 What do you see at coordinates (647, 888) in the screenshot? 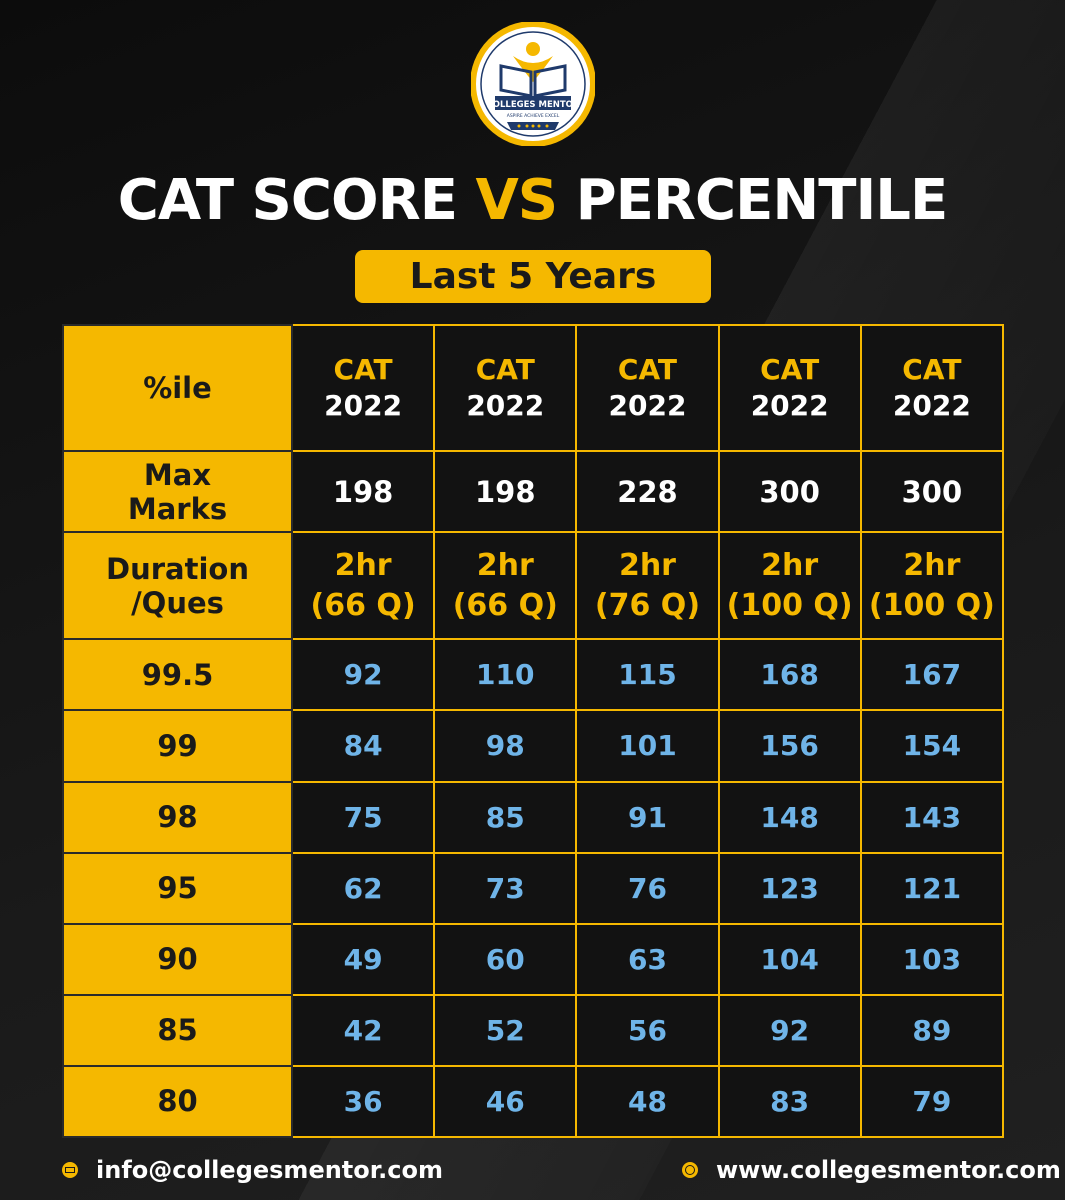
I see `score-cell: 76` at bounding box center [647, 888].